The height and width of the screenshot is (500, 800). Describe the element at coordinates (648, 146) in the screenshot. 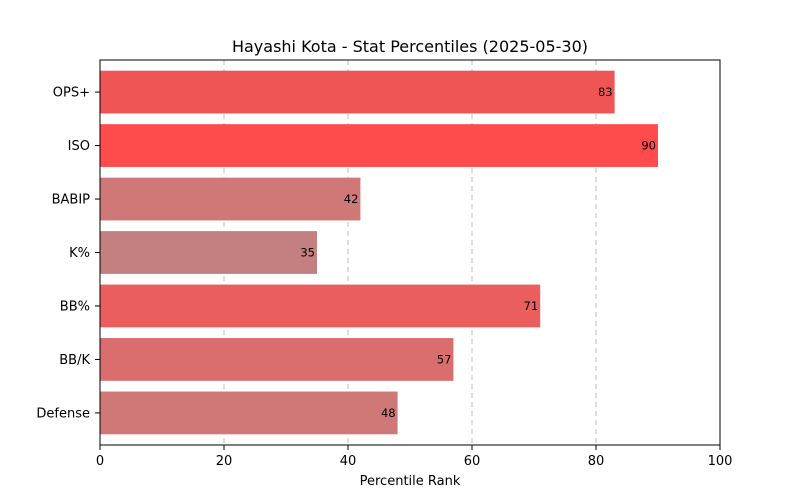

I see `bar-value-label: 90` at that location.